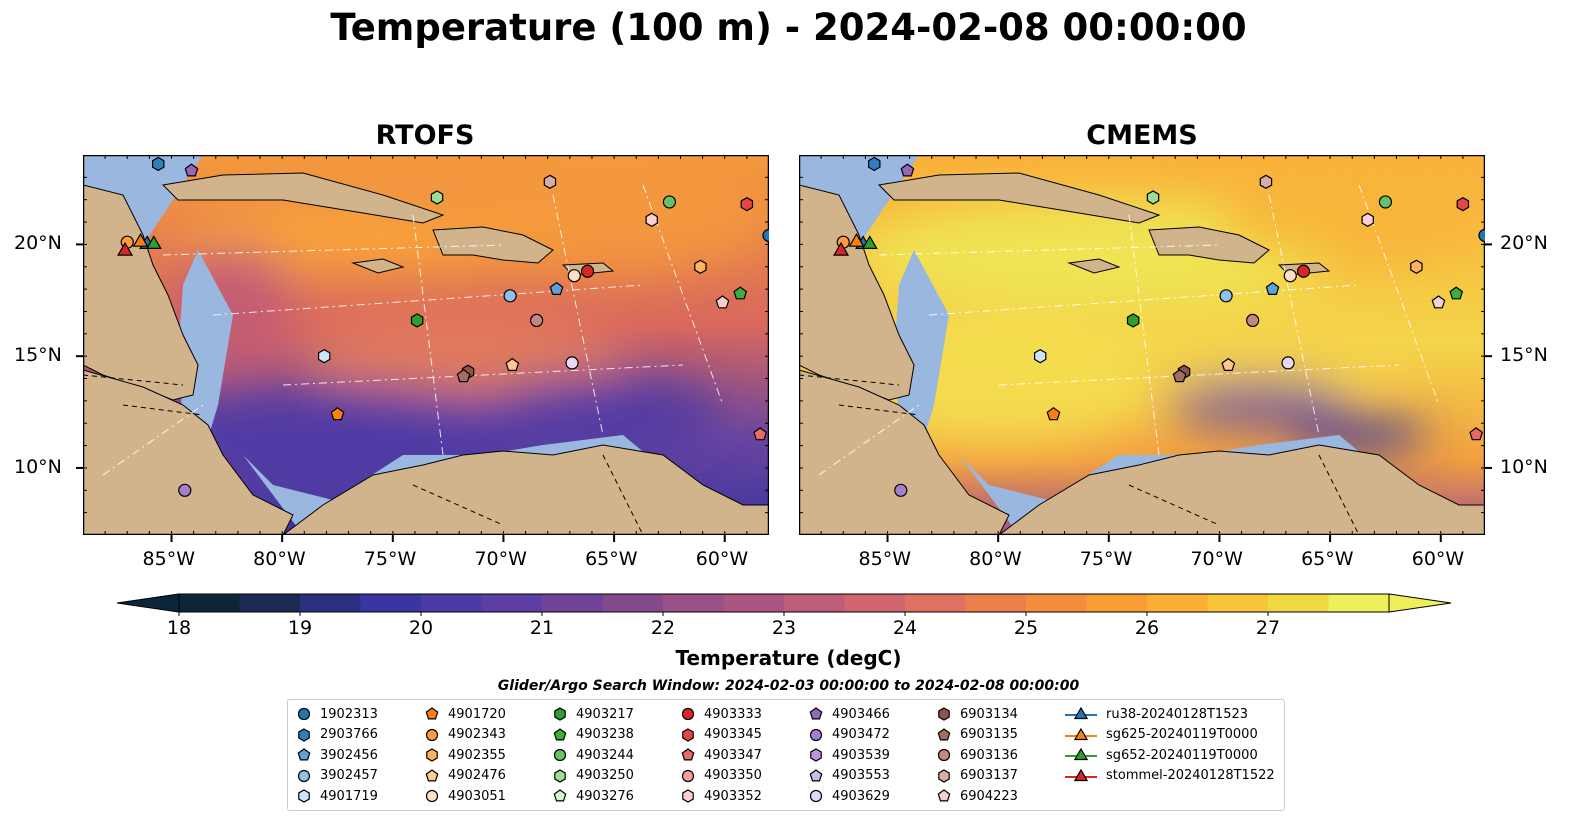 The height and width of the screenshot is (826, 1577). What do you see at coordinates (733, 796) in the screenshot?
I see `legend-item-label: 4903352` at bounding box center [733, 796].